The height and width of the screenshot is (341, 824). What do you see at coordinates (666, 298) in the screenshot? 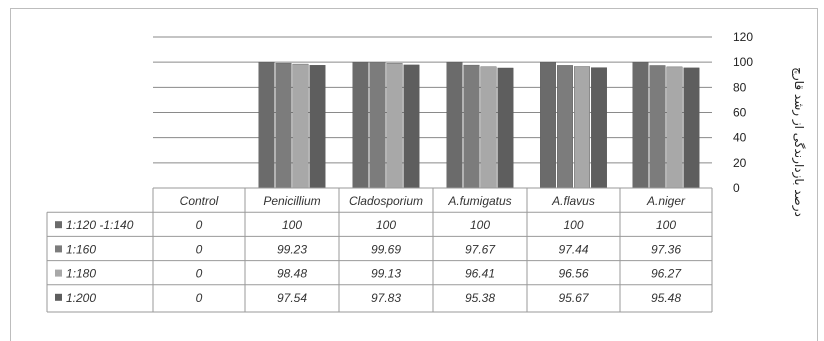
I see `data-label: 95.48` at bounding box center [666, 298].